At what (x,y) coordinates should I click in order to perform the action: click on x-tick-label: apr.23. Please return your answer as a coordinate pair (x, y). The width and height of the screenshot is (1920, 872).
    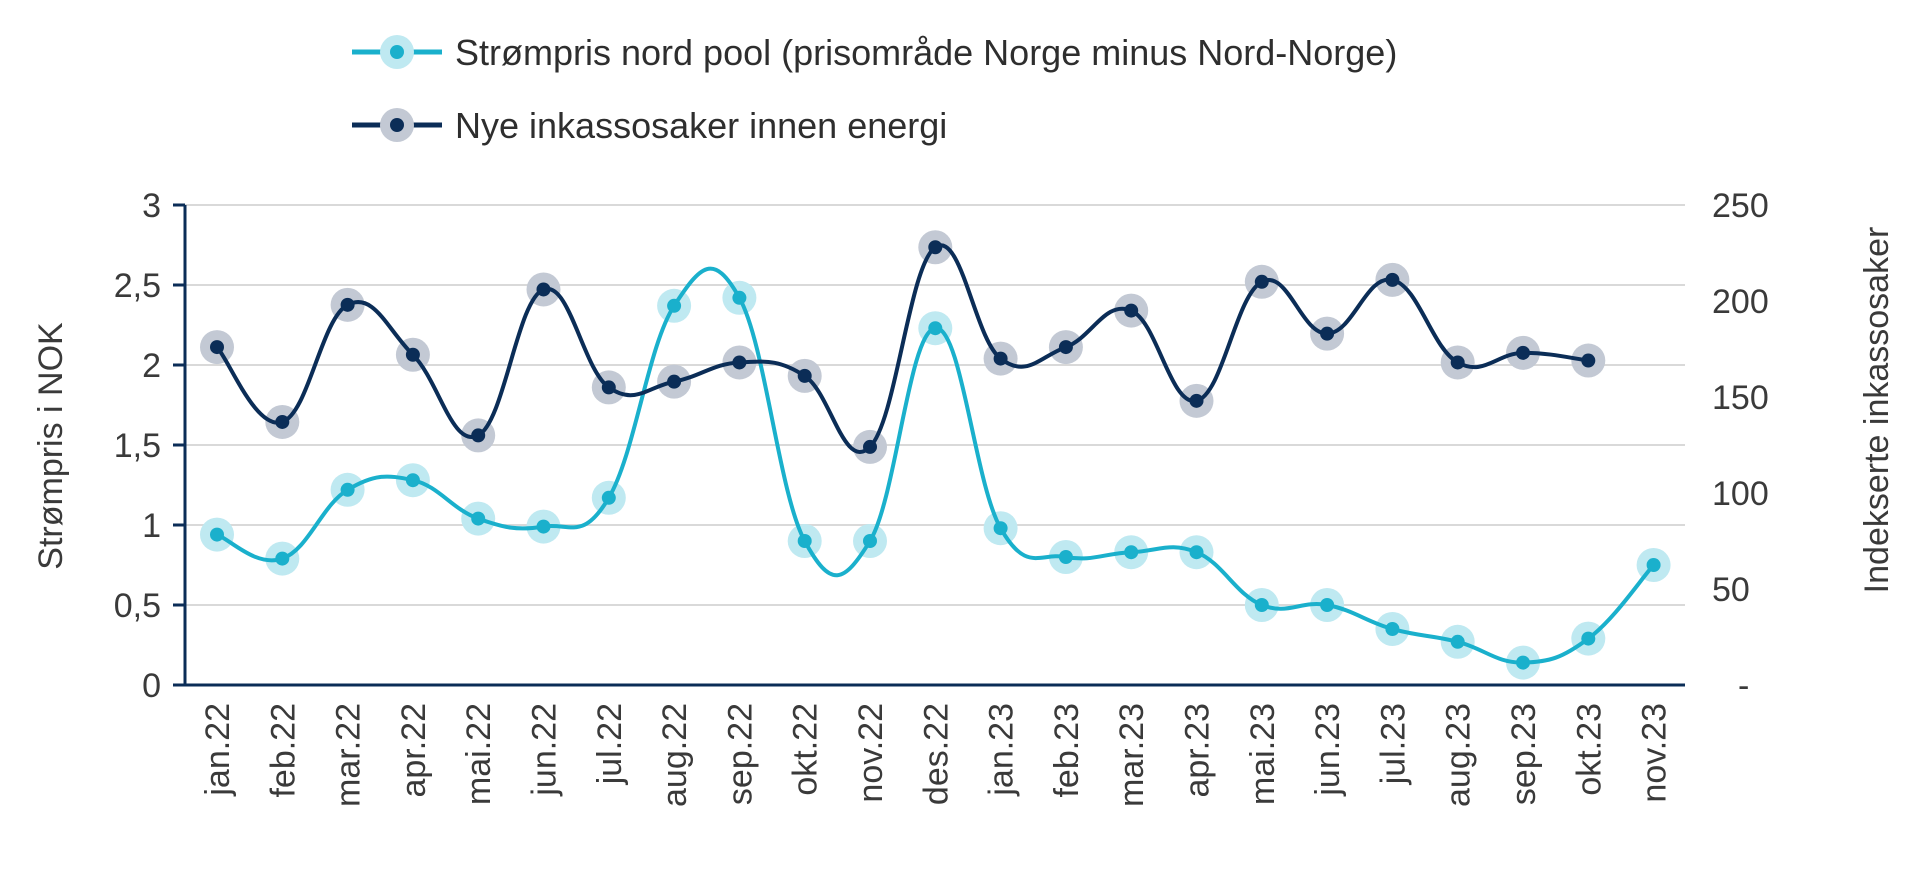
    Looking at the image, I should click on (1198, 750).